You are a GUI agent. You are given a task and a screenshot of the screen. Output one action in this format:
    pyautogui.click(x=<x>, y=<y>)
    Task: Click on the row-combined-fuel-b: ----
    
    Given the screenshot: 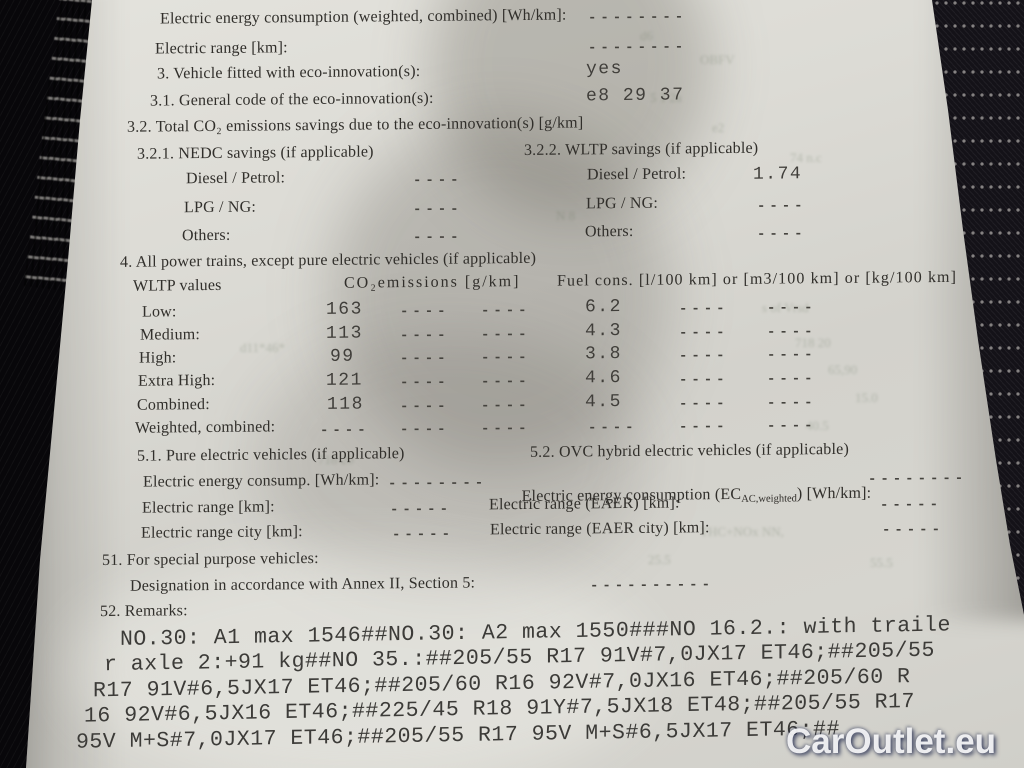 What is the action you would take?
    pyautogui.click(x=703, y=404)
    